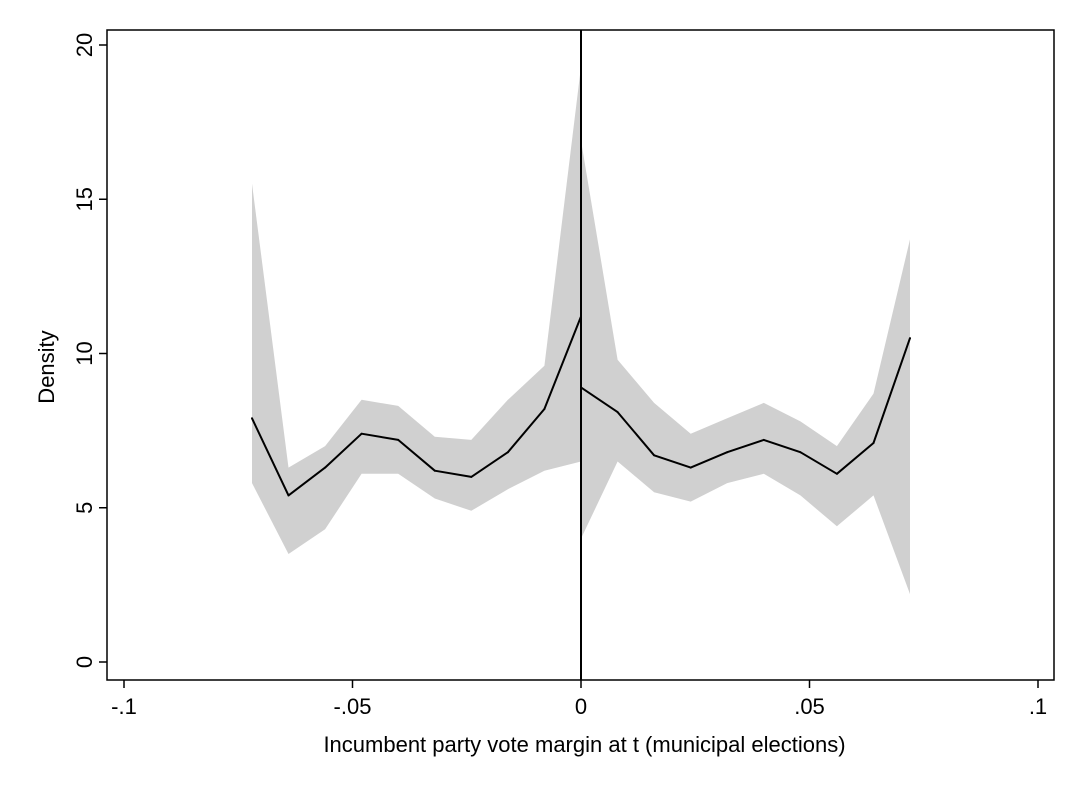  What do you see at coordinates (84, 662) in the screenshot?
I see `y-tick-label: 0` at bounding box center [84, 662].